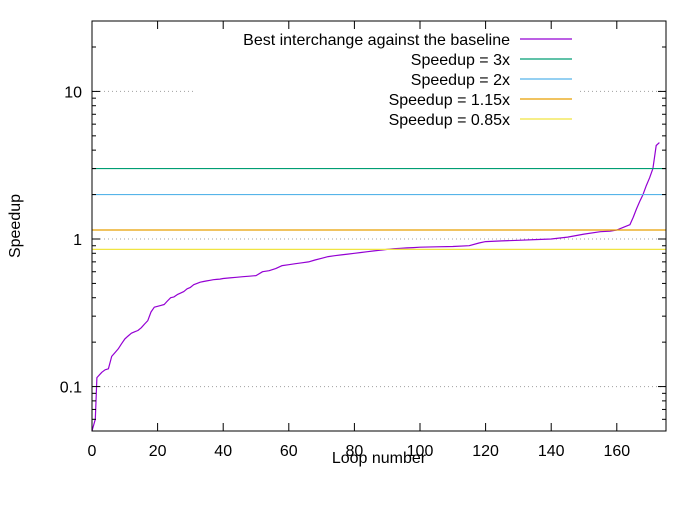 The height and width of the screenshot is (505, 700). Describe the element at coordinates (73, 92) in the screenshot. I see `y-tick-label: 10` at that location.